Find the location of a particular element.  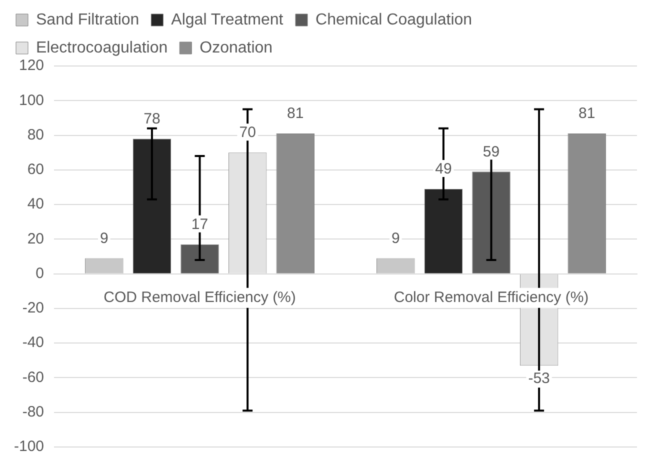

y-tick-label: -80 is located at coordinates (33, 412).